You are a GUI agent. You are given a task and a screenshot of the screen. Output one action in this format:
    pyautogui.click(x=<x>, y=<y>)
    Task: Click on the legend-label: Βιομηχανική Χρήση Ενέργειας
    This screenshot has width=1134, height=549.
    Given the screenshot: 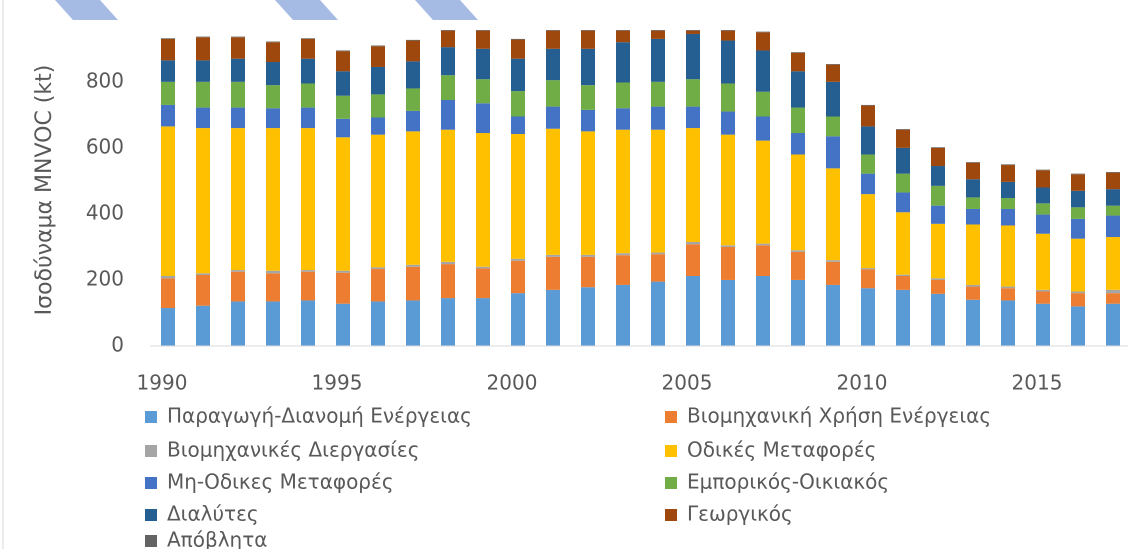 What is the action you would take?
    pyautogui.click(x=839, y=416)
    